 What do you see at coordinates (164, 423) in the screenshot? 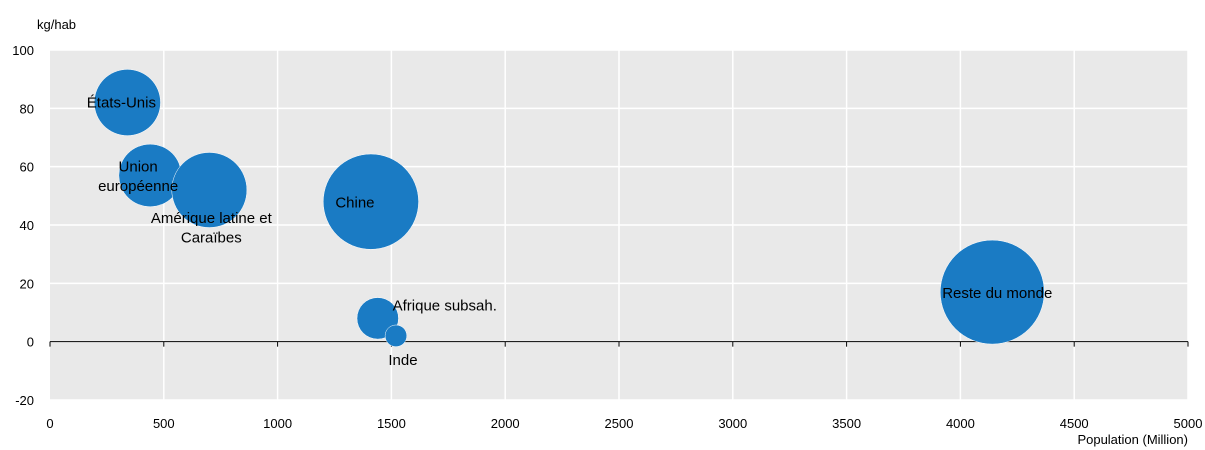
I see `x-tick-label: 500` at bounding box center [164, 423].